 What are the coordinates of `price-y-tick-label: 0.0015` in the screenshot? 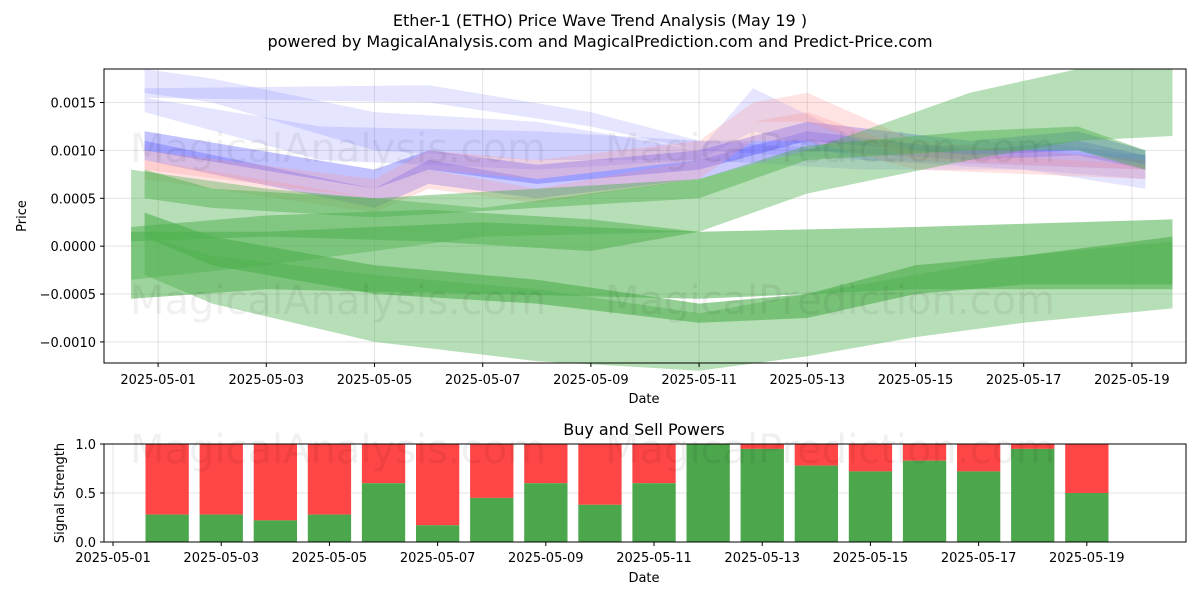 It's located at (74, 104).